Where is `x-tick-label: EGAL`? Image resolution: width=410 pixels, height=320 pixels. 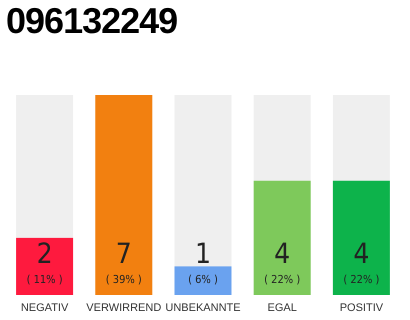 x-tick-label: EGAL is located at coordinates (282, 308).